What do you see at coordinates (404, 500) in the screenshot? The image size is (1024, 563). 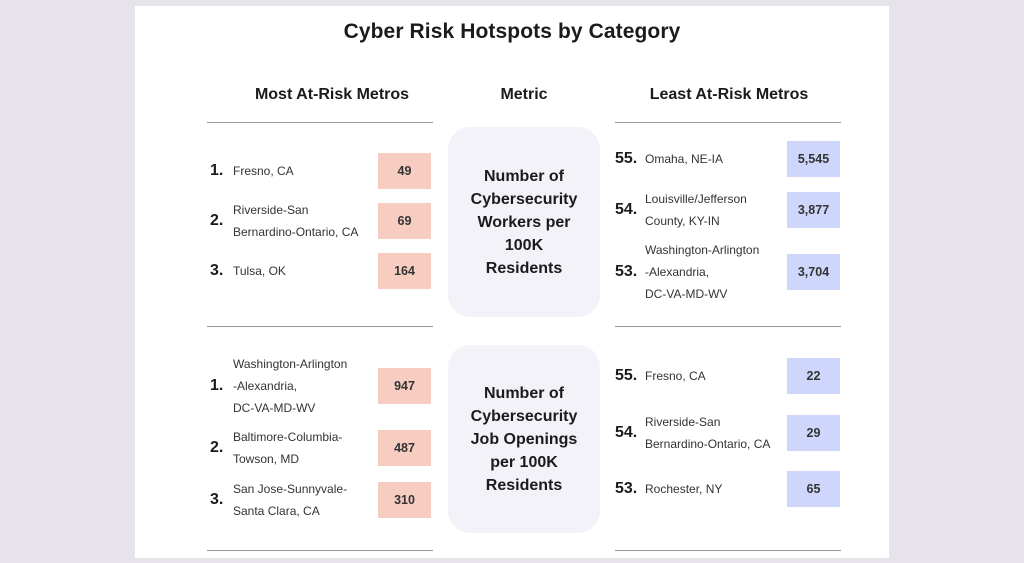 I see `value-badge: 310` at bounding box center [404, 500].